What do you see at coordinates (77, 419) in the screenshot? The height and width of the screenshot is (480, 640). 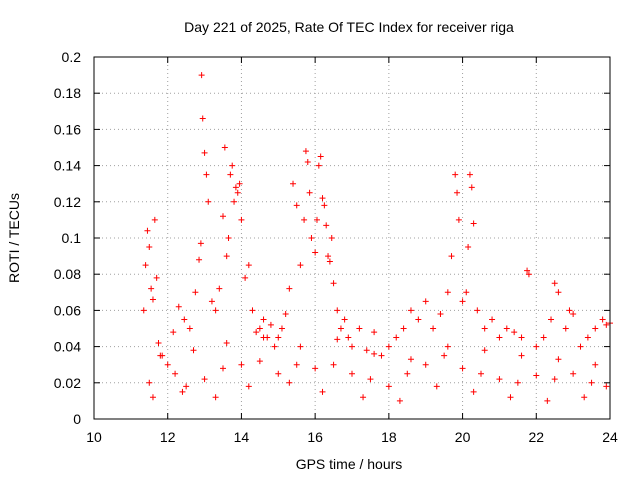 I see `y-tick-label: 0` at bounding box center [77, 419].